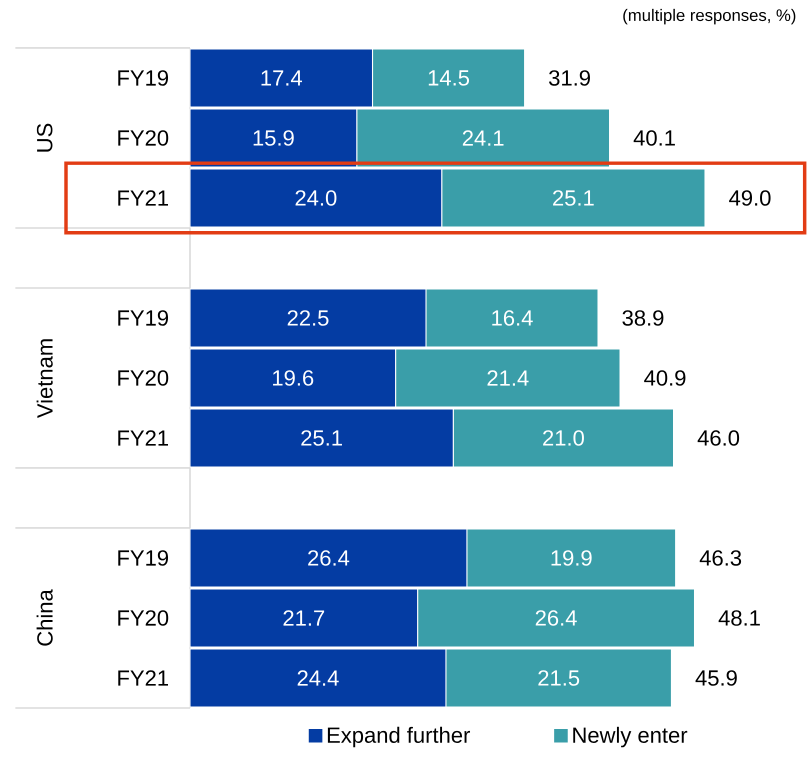  I want to click on data-label: 15.9, so click(274, 138).